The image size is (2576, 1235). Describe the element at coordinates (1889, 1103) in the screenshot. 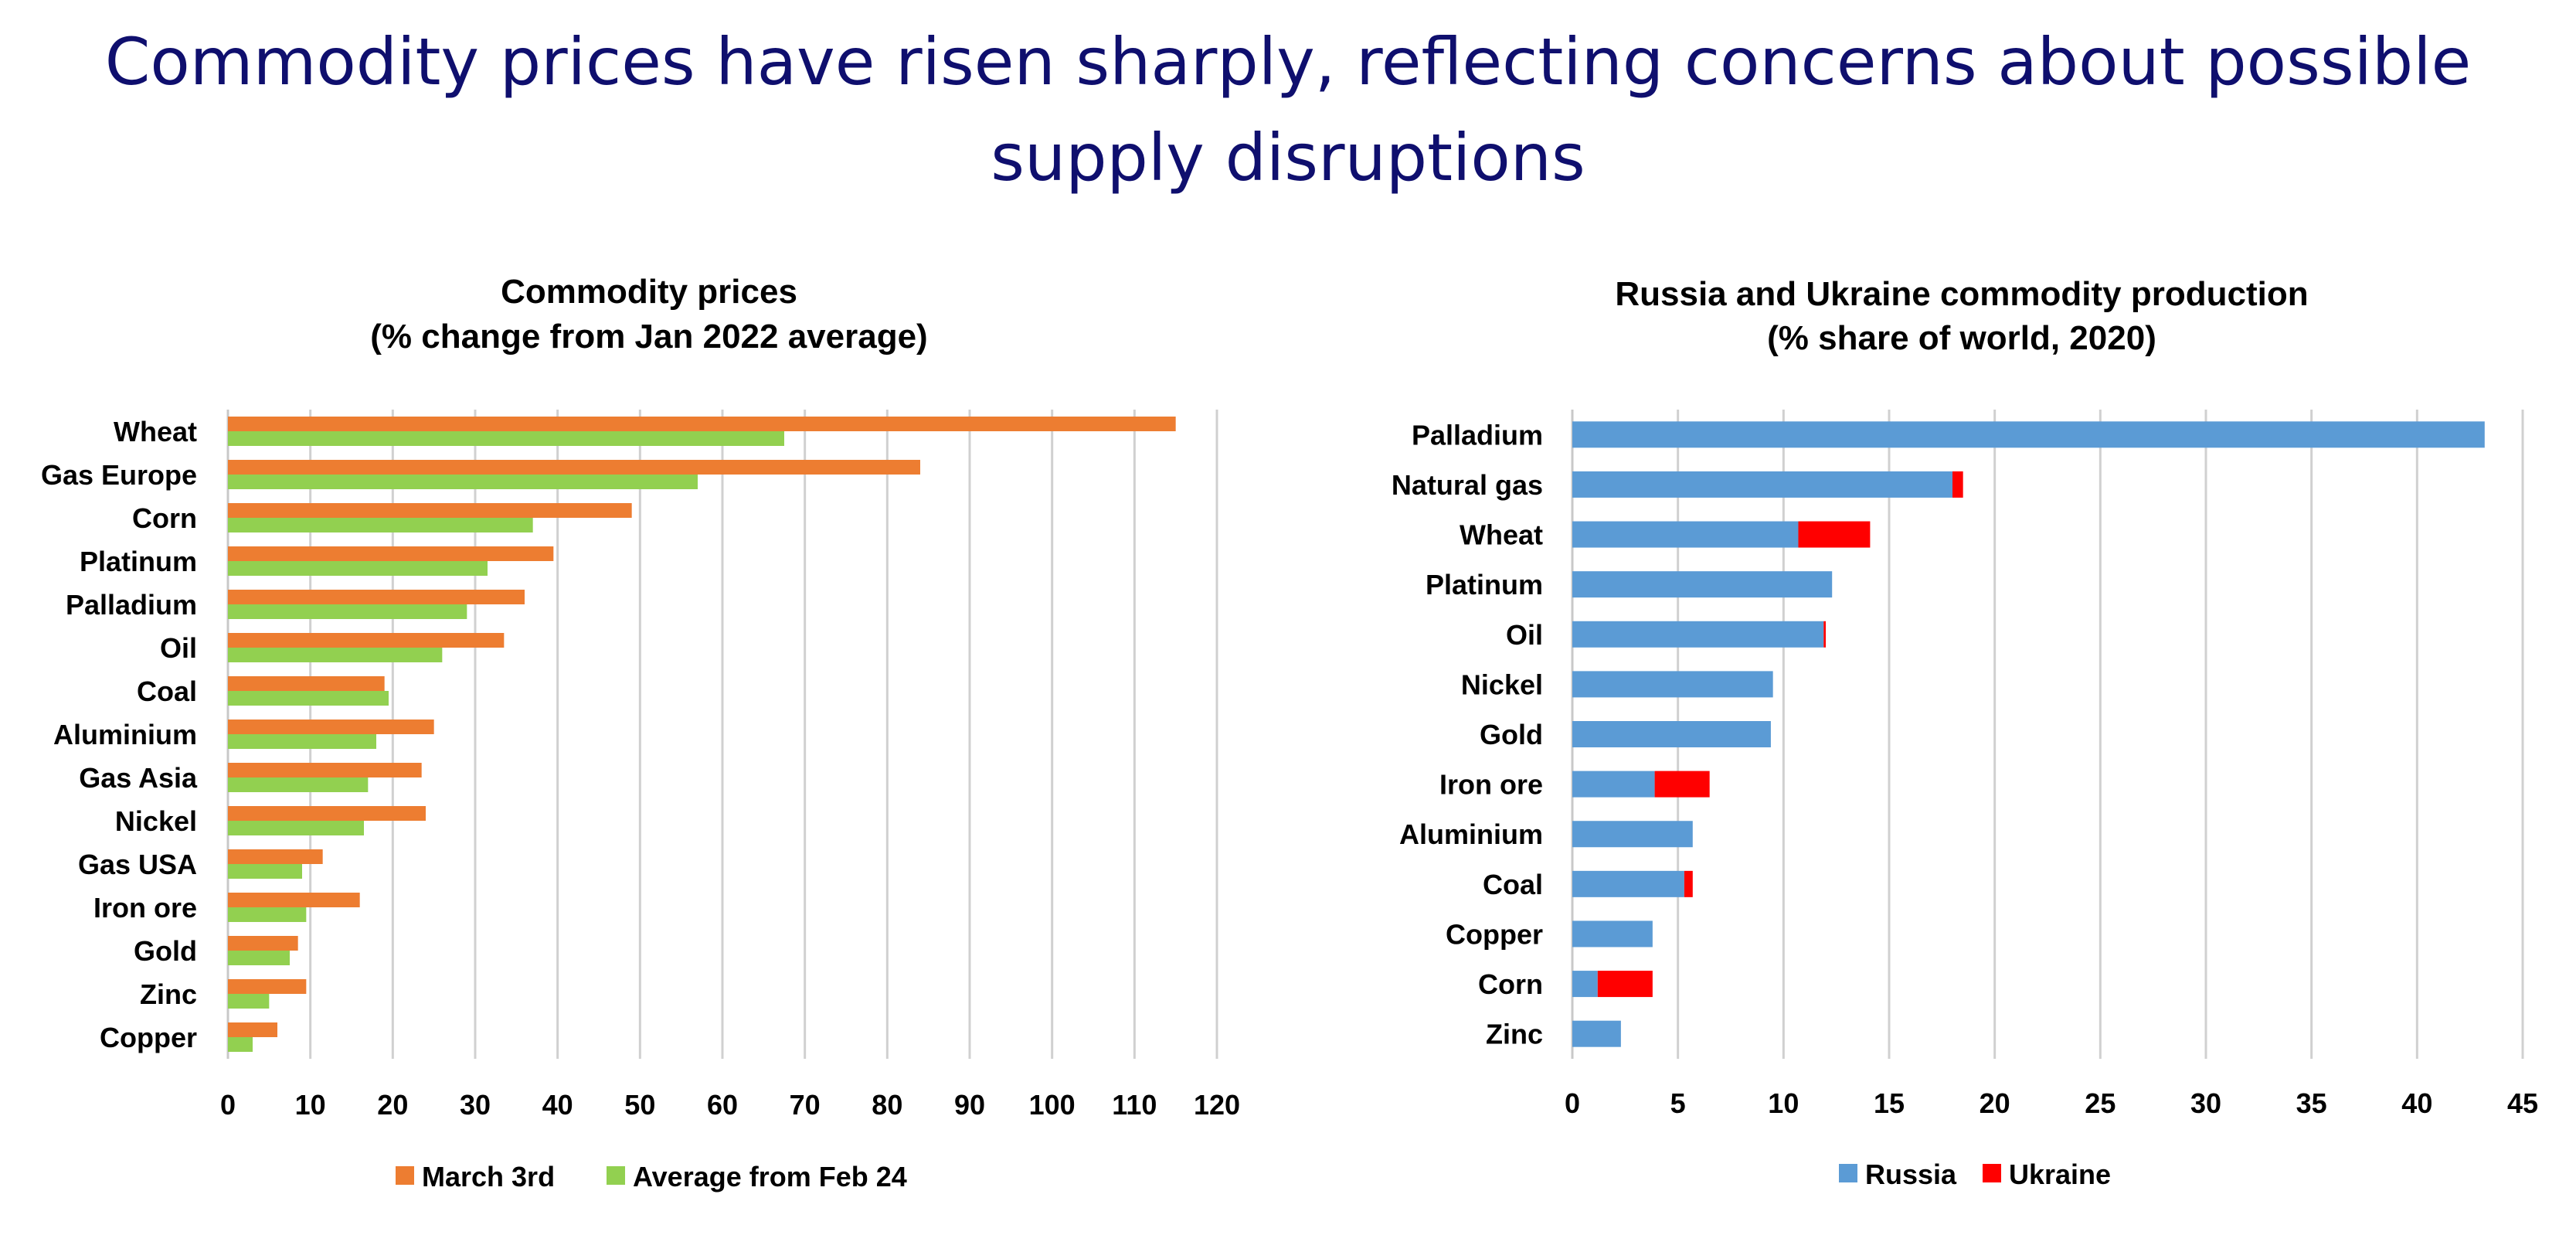

I see `x-tick-label: 15` at that location.